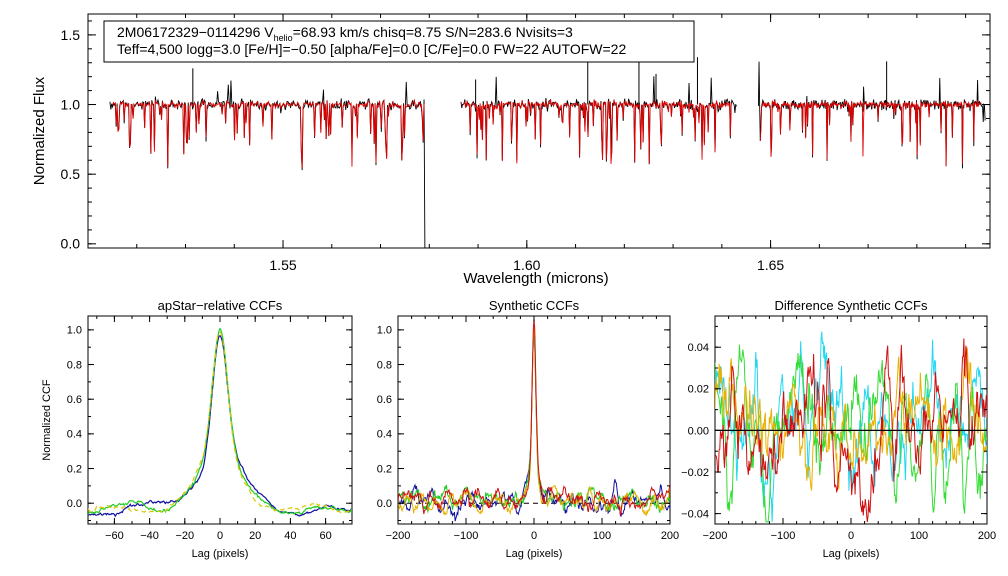 The image size is (1008, 576). I want to click on ccf1-frame, so click(220, 420).